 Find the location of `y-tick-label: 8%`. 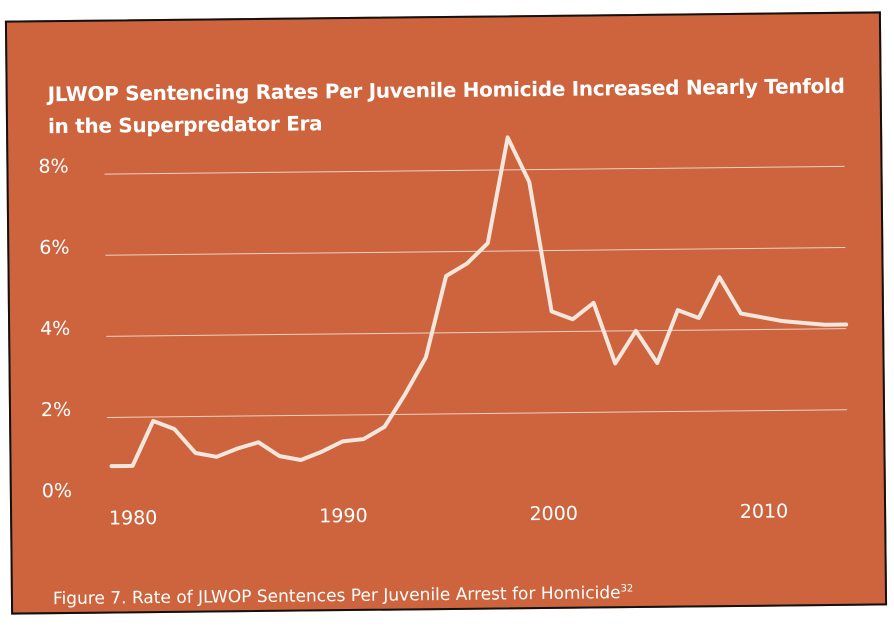

y-tick-label: 8% is located at coordinates (53, 167).